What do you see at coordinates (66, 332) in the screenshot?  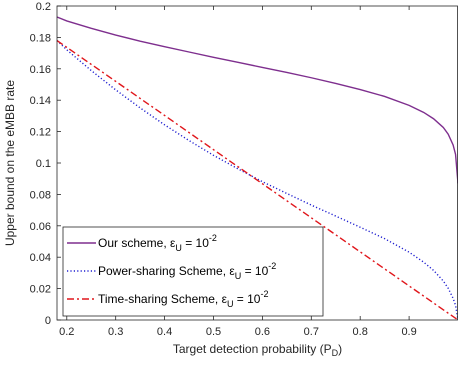 I see `x-tick-label: 0.2` at bounding box center [66, 332].